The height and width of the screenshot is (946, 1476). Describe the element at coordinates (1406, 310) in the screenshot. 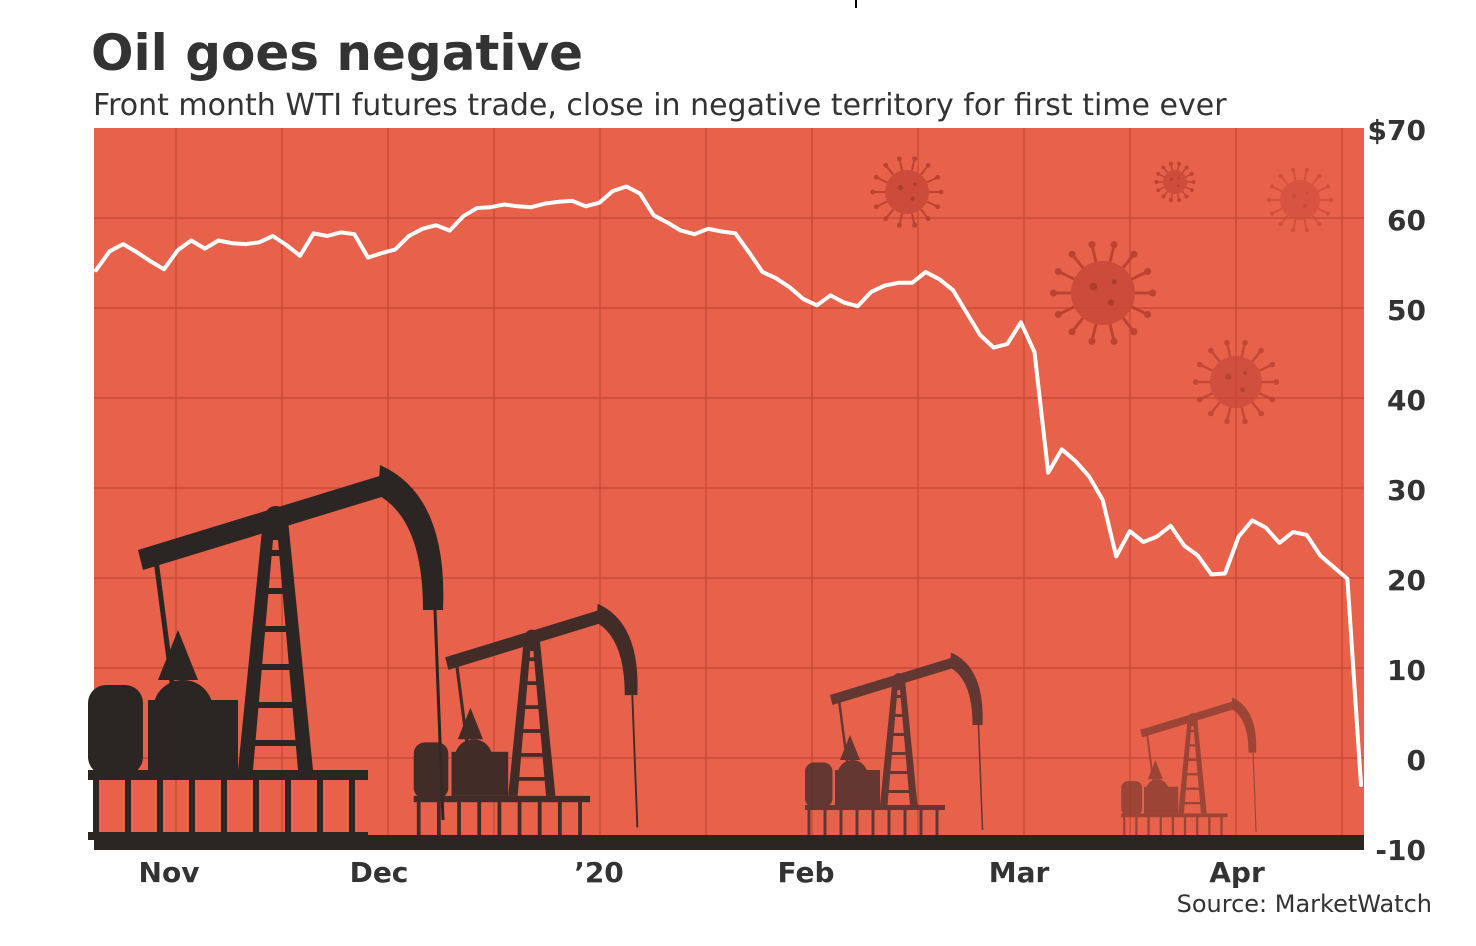

I see `y-tick-label: 50` at that location.